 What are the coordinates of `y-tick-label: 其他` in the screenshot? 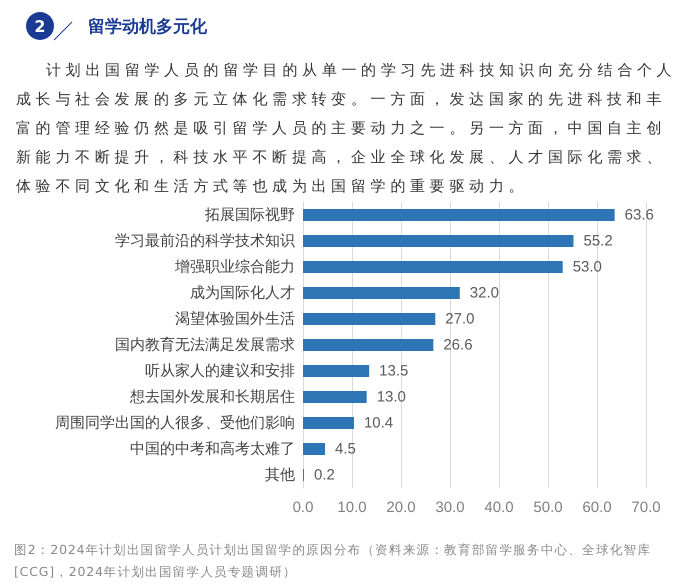 It's located at (280, 475).